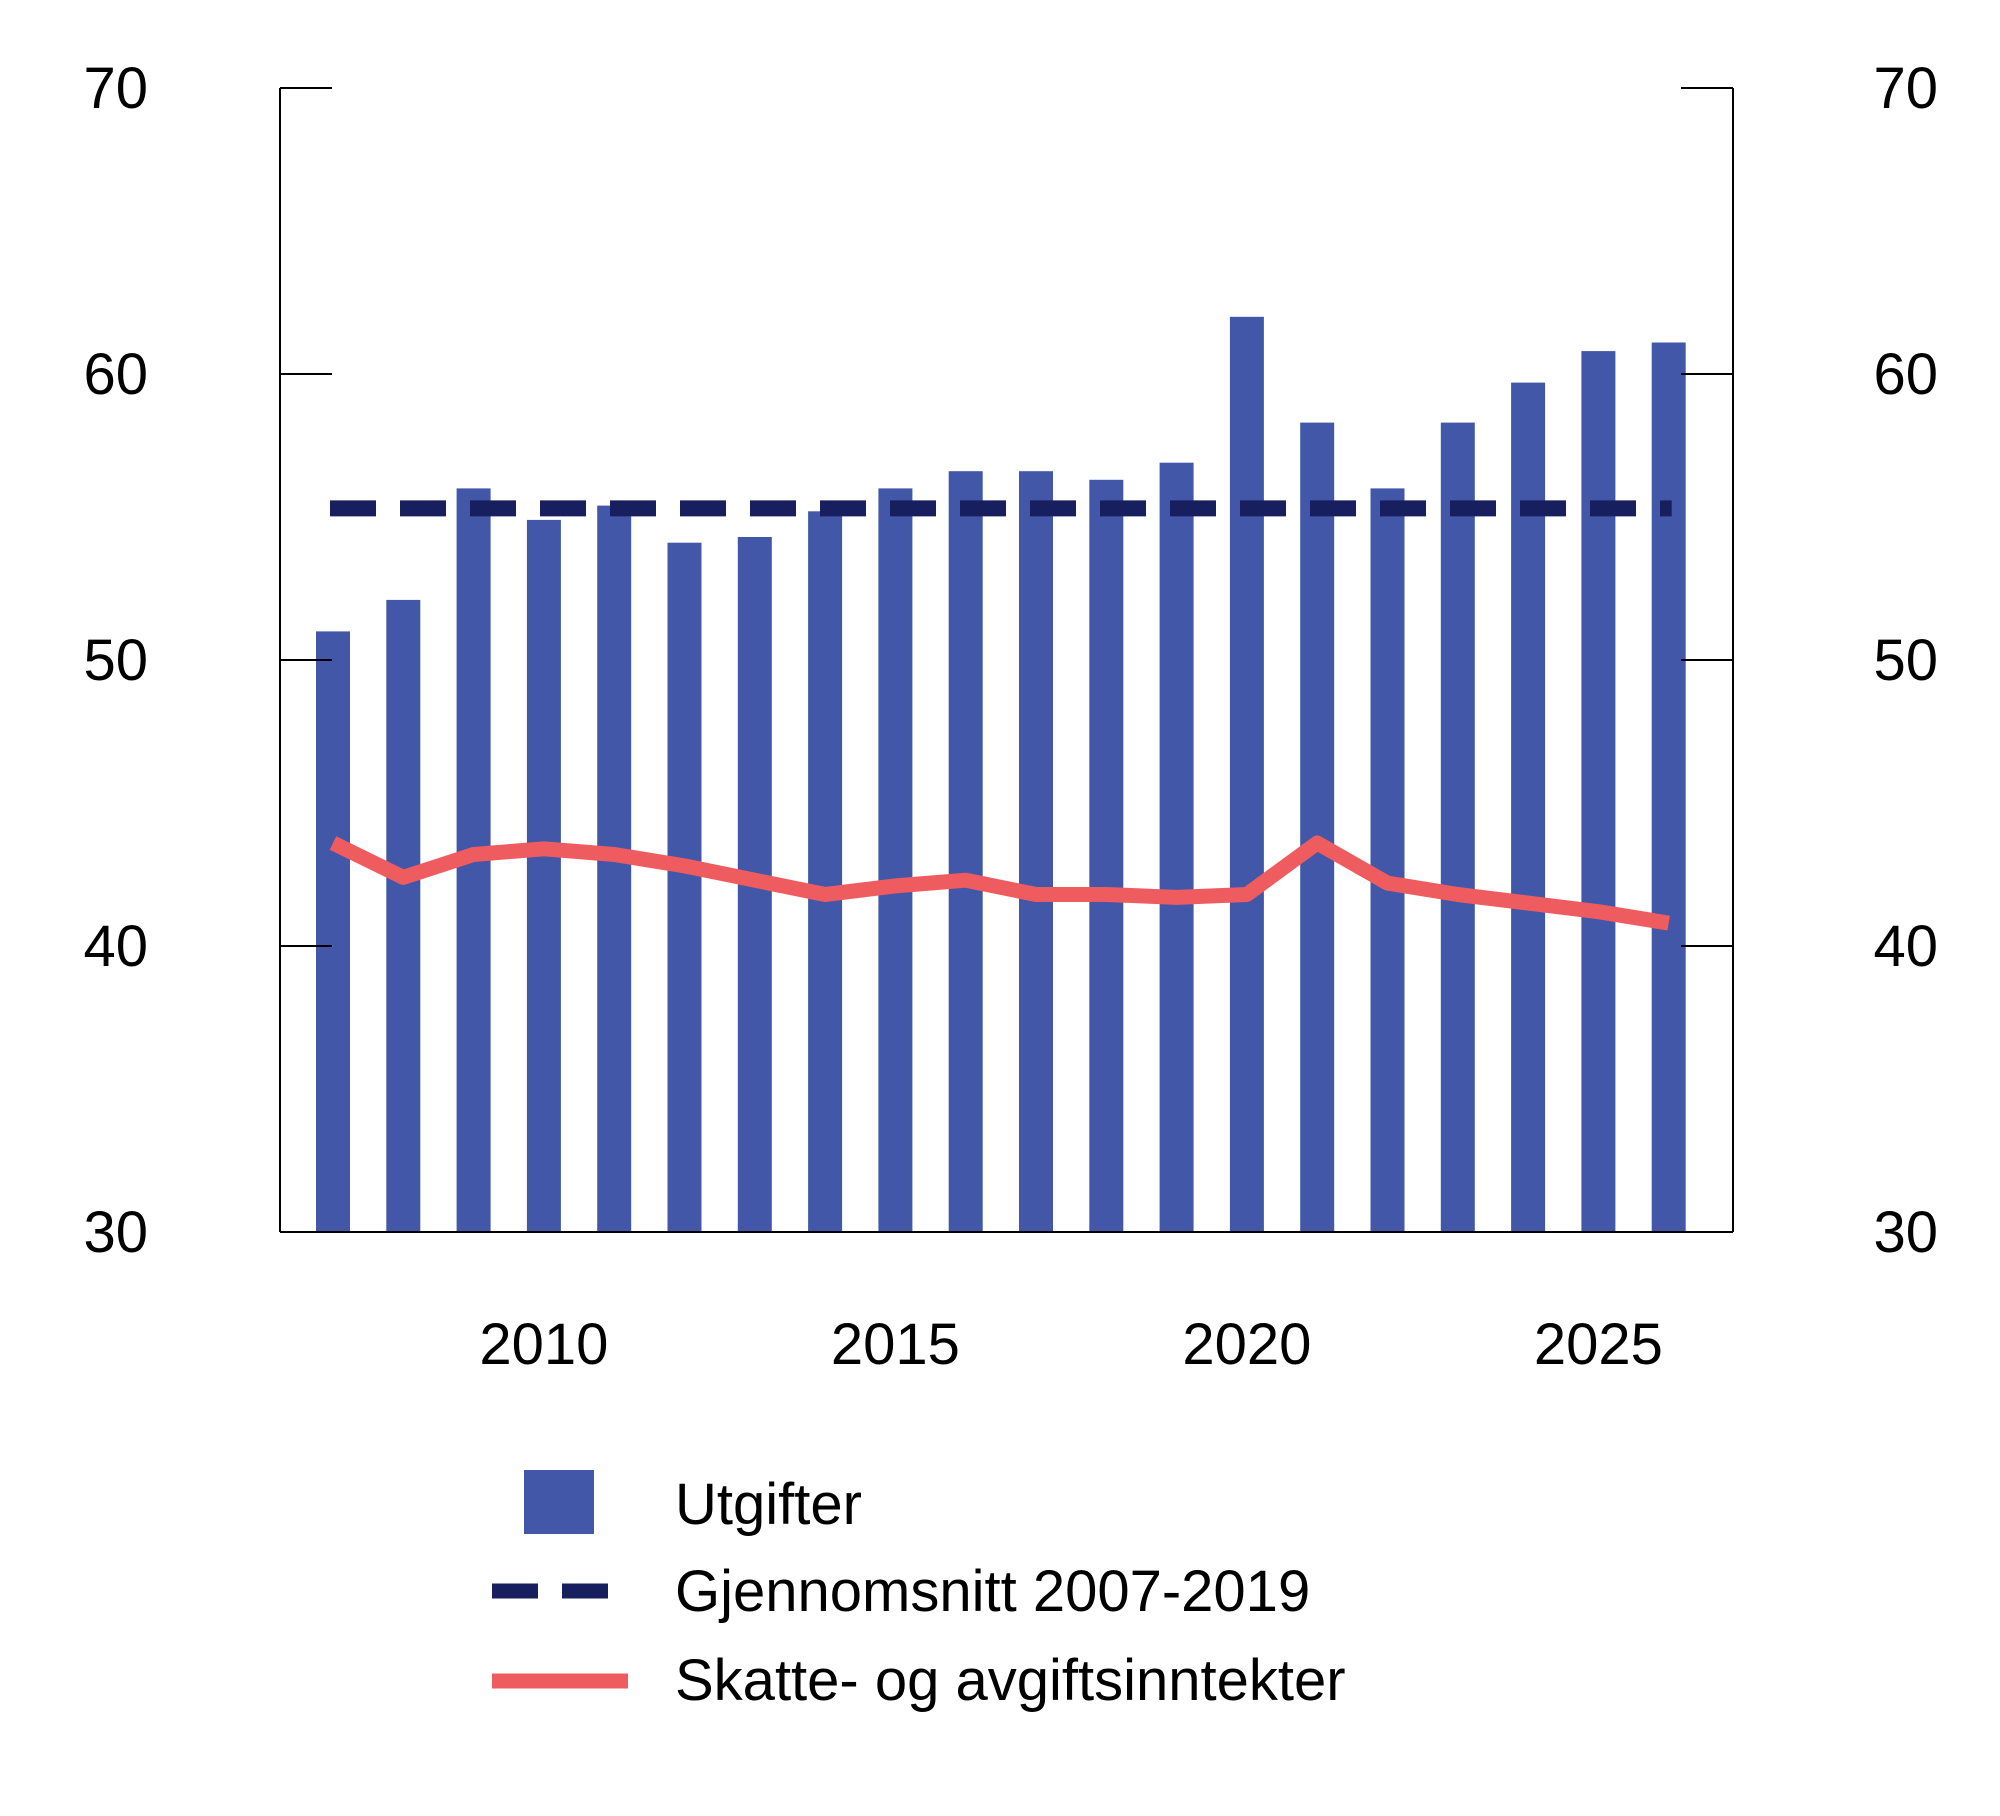 Image resolution: width=2000 pixels, height=1816 pixels. Describe the element at coordinates (1905, 946) in the screenshot. I see `right-tick-label: 40` at that location.